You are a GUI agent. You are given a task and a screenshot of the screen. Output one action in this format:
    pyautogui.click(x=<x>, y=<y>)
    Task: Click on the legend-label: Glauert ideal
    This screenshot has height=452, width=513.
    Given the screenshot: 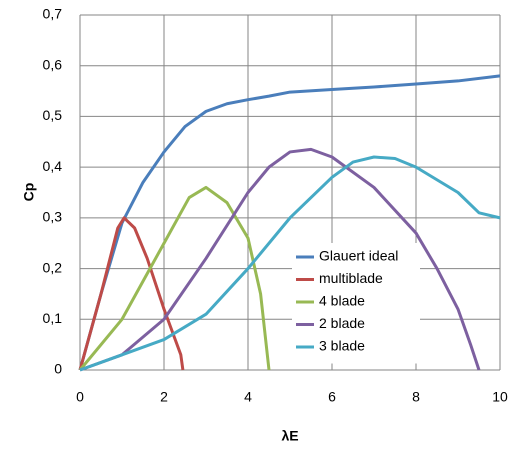 What is the action you would take?
    pyautogui.click(x=358, y=256)
    